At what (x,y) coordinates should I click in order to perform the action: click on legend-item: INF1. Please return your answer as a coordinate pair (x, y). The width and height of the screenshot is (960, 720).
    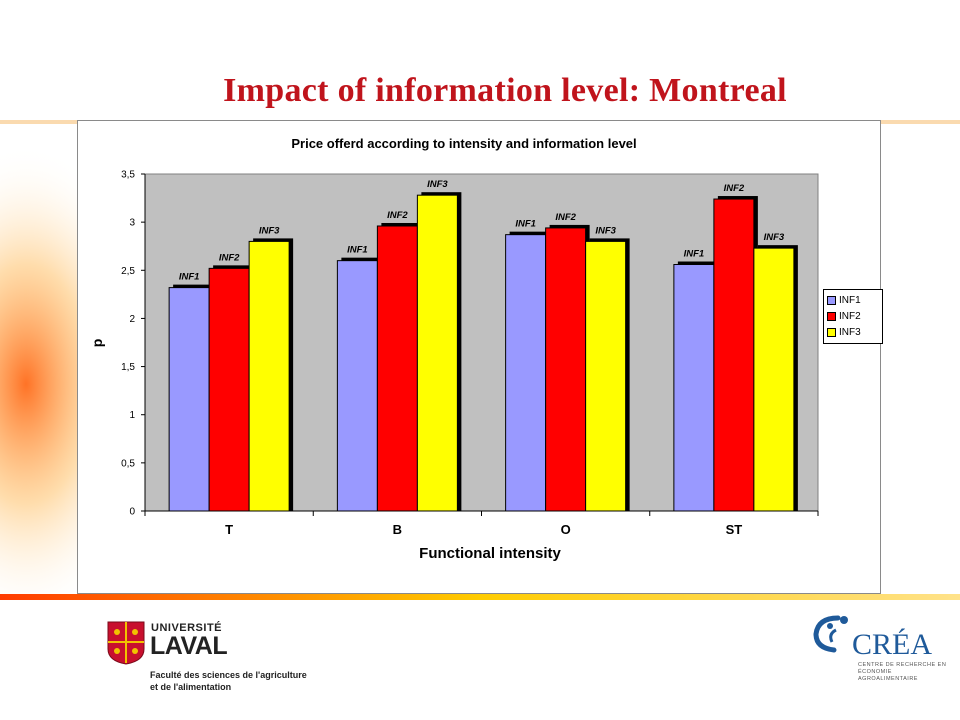
    Looking at the image, I should click on (853, 300).